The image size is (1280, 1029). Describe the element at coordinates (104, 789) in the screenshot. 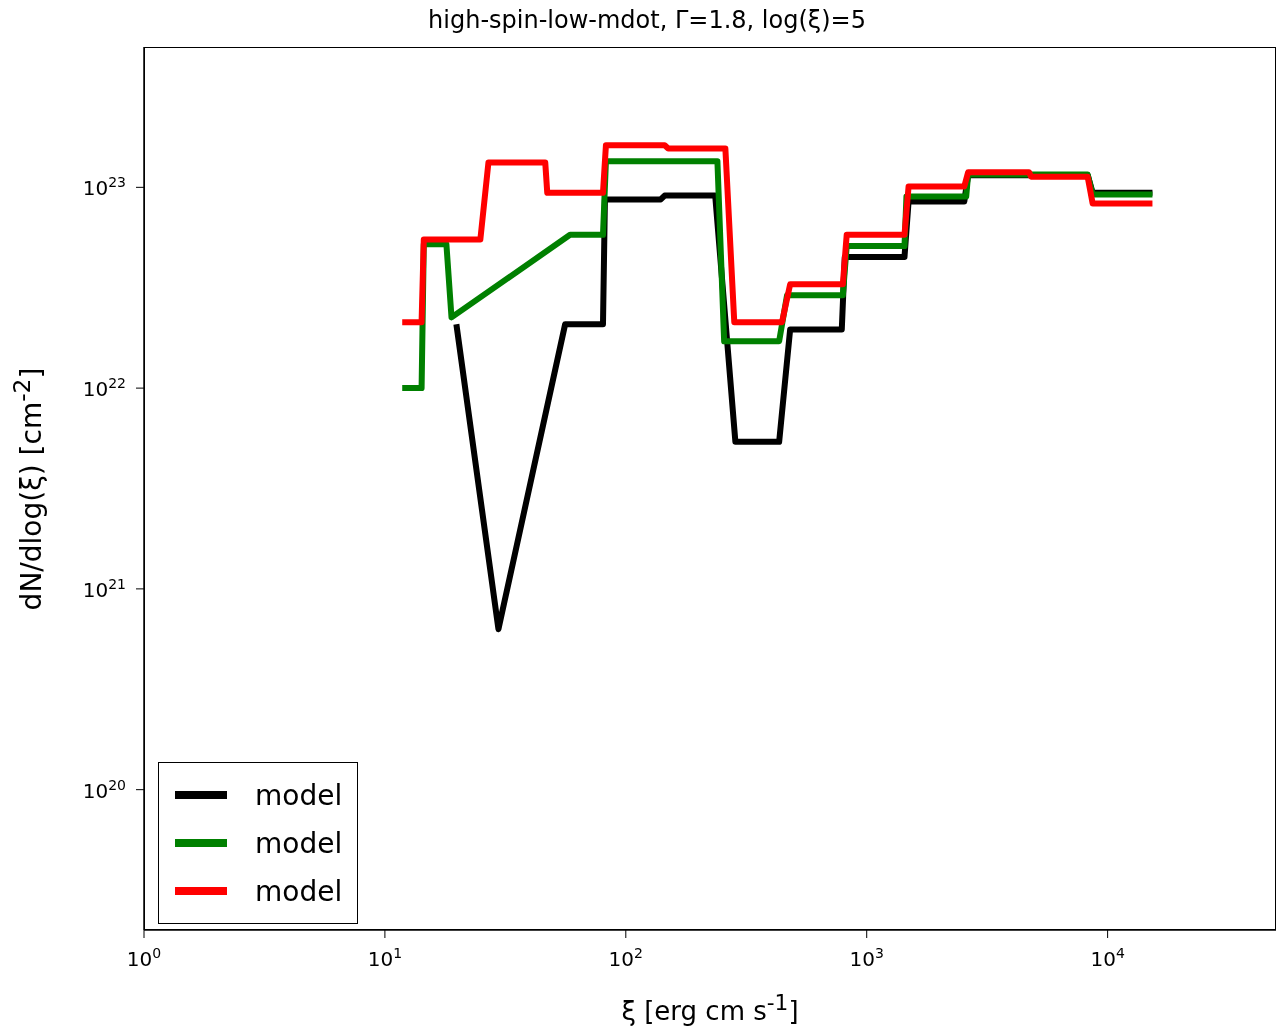

I see `y-tick-label: 10$^{20}$` at that location.